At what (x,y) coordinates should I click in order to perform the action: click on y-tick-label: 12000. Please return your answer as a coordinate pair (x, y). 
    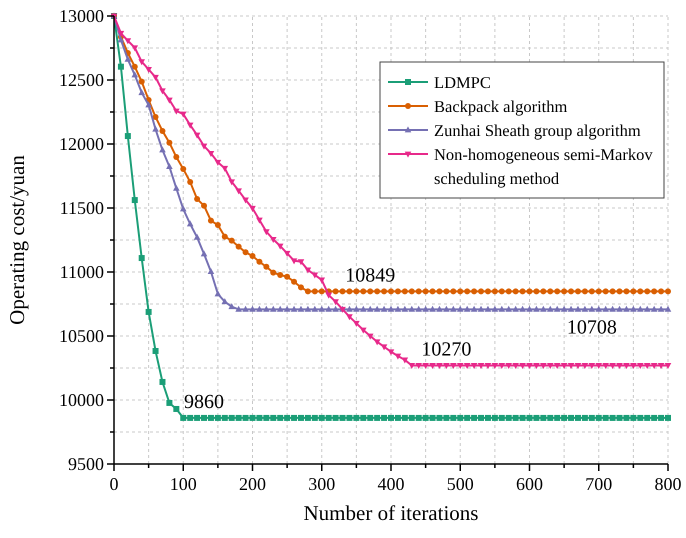
    Looking at the image, I should click on (81, 144).